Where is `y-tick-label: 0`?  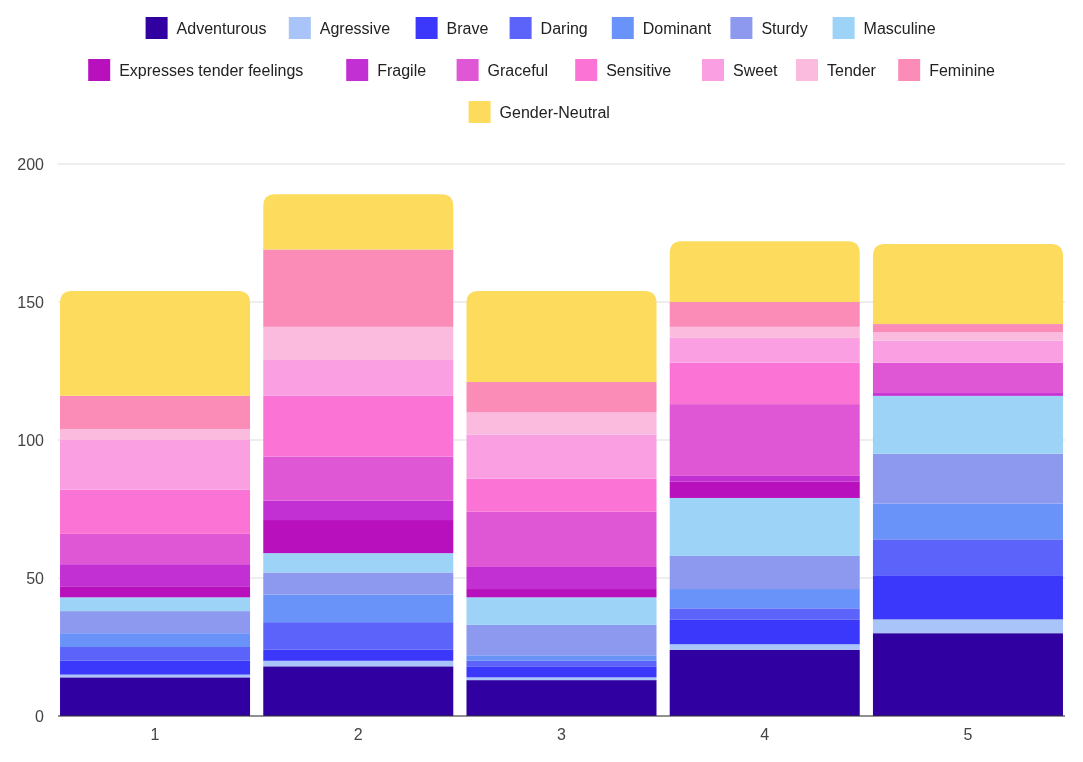
y-tick-label: 0 is located at coordinates (40, 716).